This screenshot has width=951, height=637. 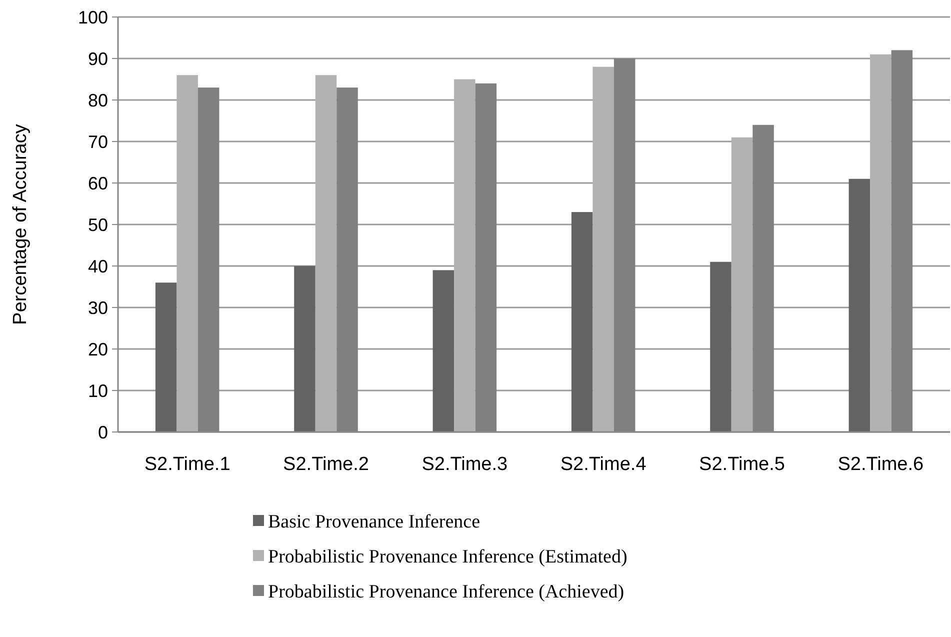 I want to click on y-tick-label: 90, so click(x=98, y=58).